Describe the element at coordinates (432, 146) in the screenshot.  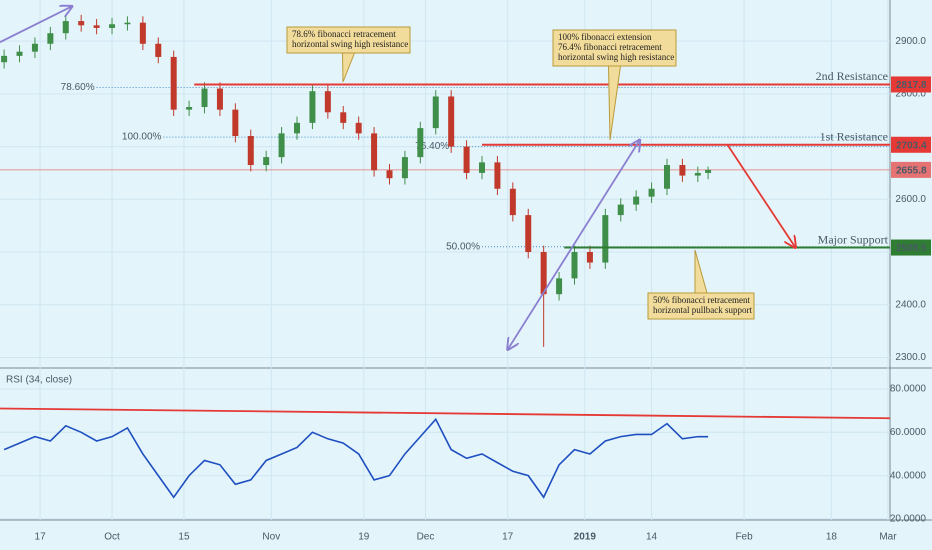
I see `fib-label: 76.40%` at that location.